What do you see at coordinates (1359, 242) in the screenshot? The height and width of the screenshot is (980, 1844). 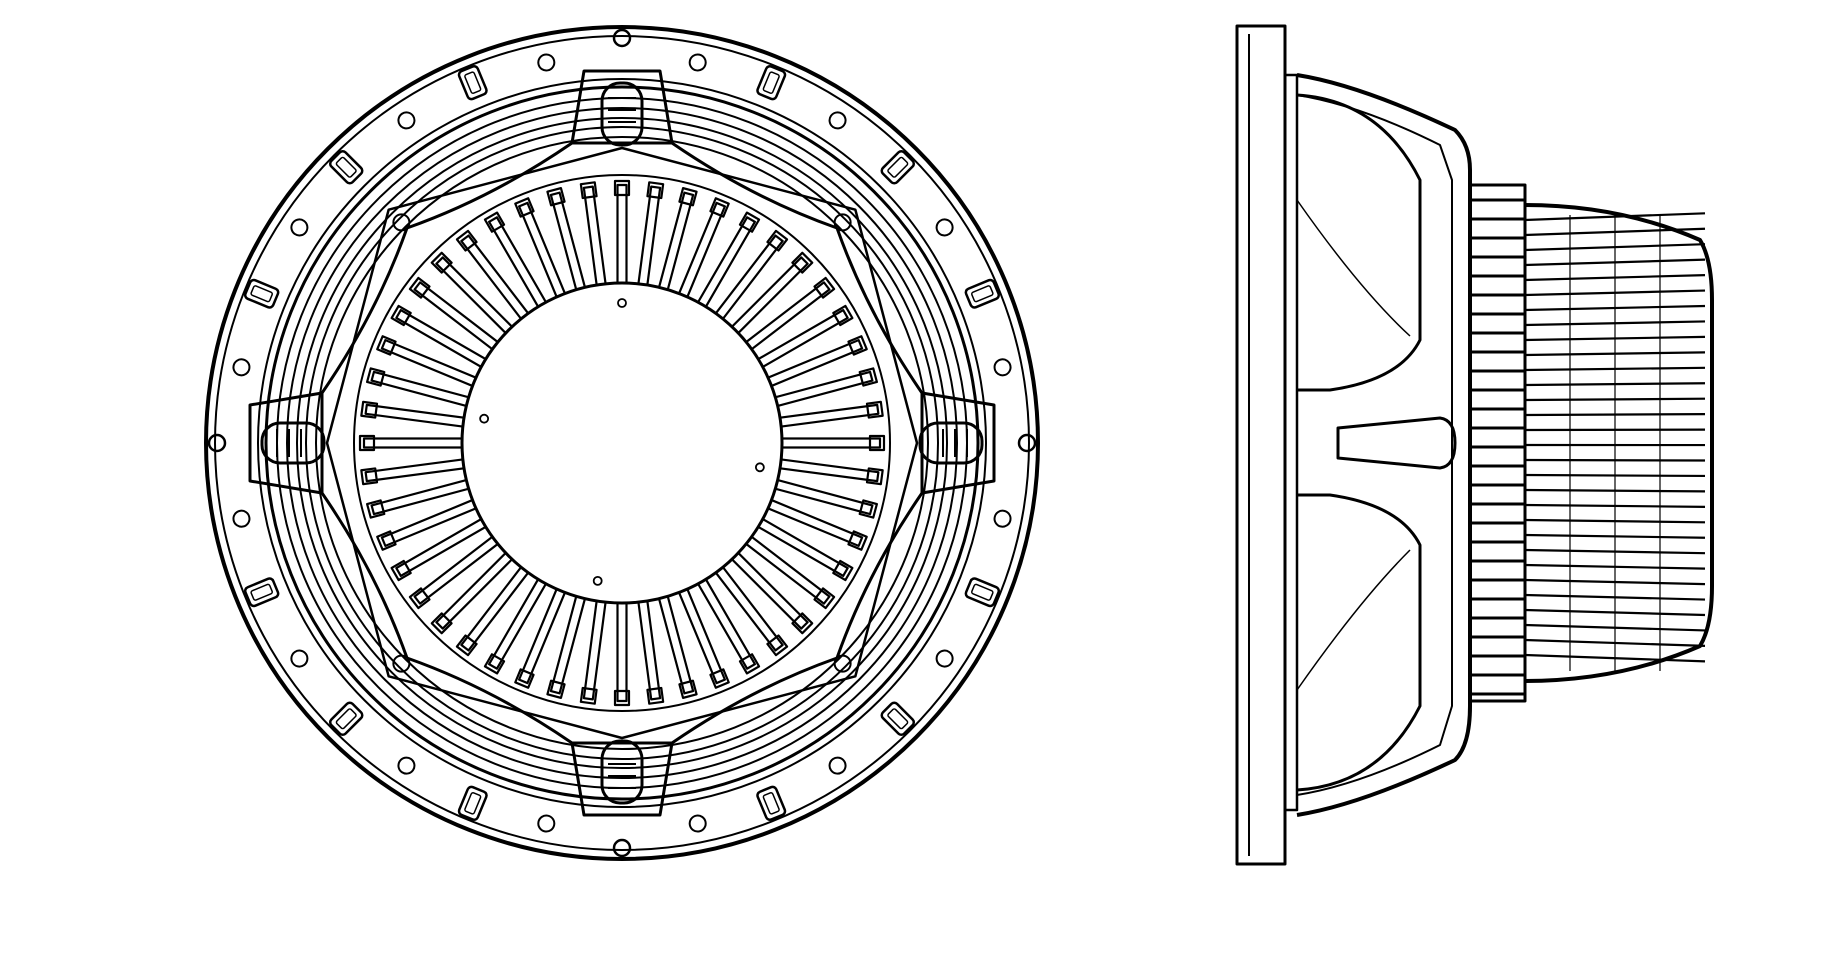 I see `upper-cavity` at bounding box center [1359, 242].